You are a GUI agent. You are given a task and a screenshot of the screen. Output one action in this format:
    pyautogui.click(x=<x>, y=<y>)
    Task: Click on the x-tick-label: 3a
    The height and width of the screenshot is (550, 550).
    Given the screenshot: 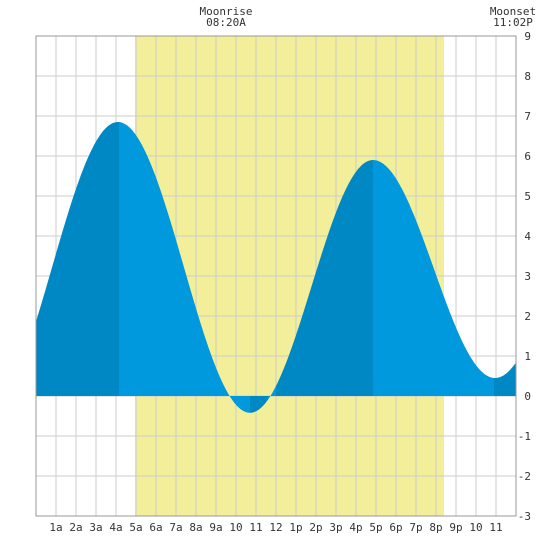 What is the action you would take?
    pyautogui.click(x=95, y=527)
    